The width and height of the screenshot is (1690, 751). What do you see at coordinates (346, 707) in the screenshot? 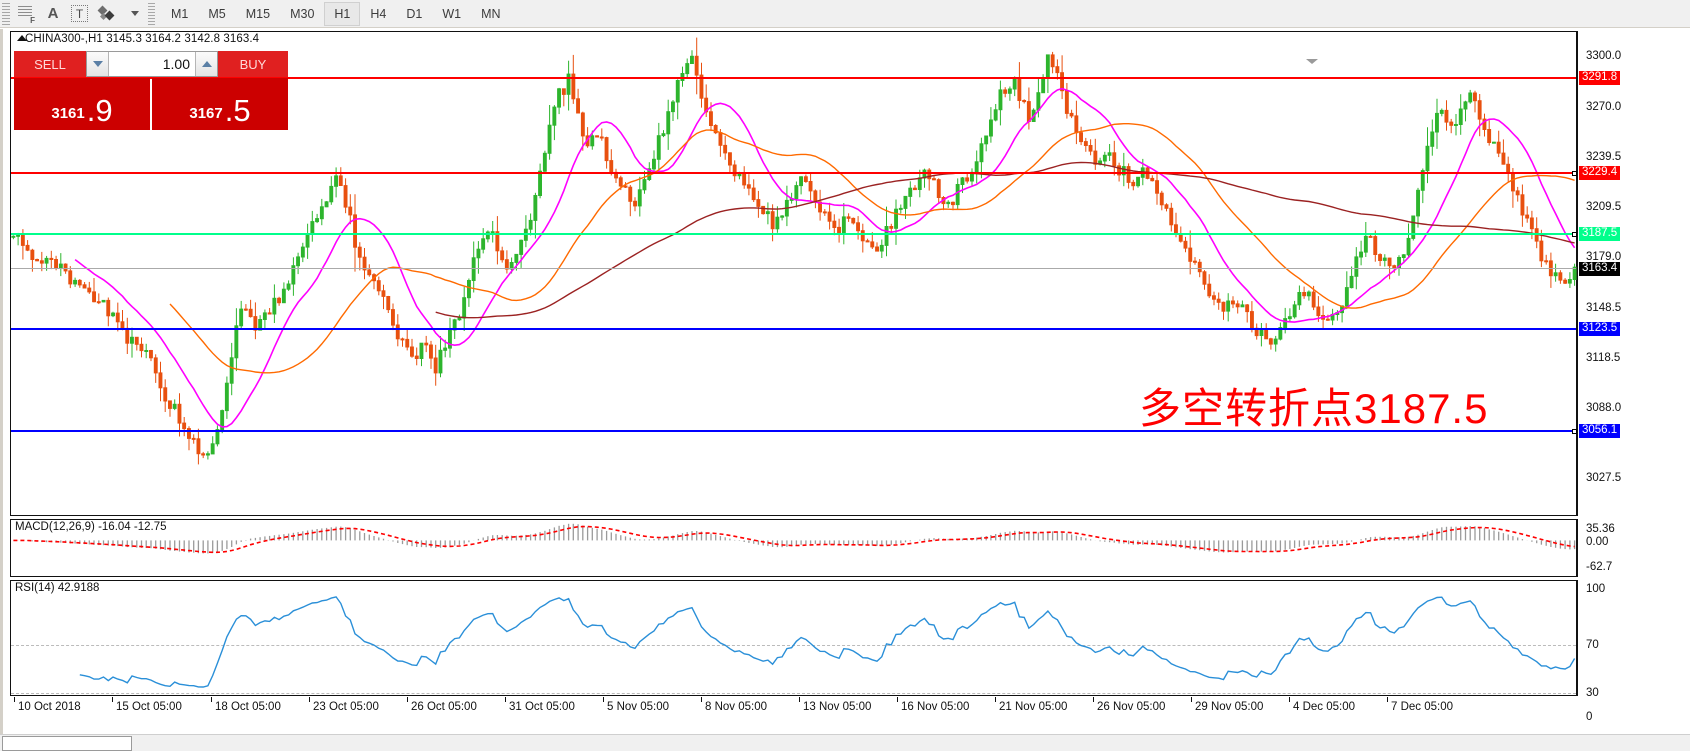
I see `time-axis-label: 23 Oct 05:00` at bounding box center [346, 707].